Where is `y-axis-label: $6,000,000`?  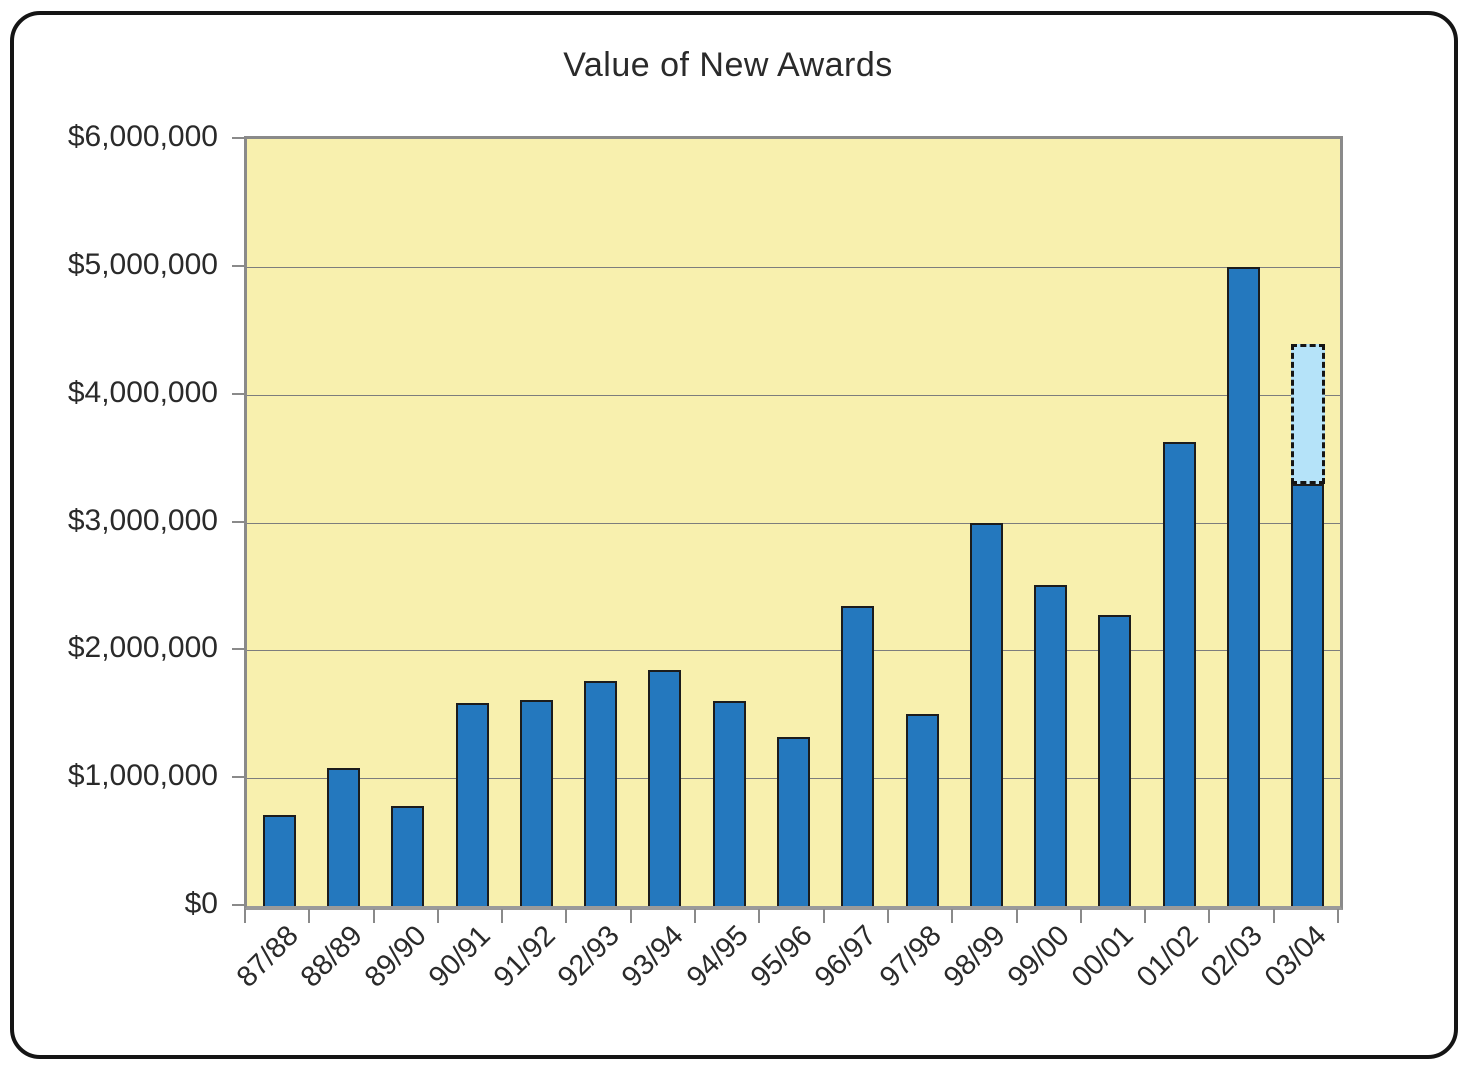 y-axis-label: $6,000,000 is located at coordinates (142, 136).